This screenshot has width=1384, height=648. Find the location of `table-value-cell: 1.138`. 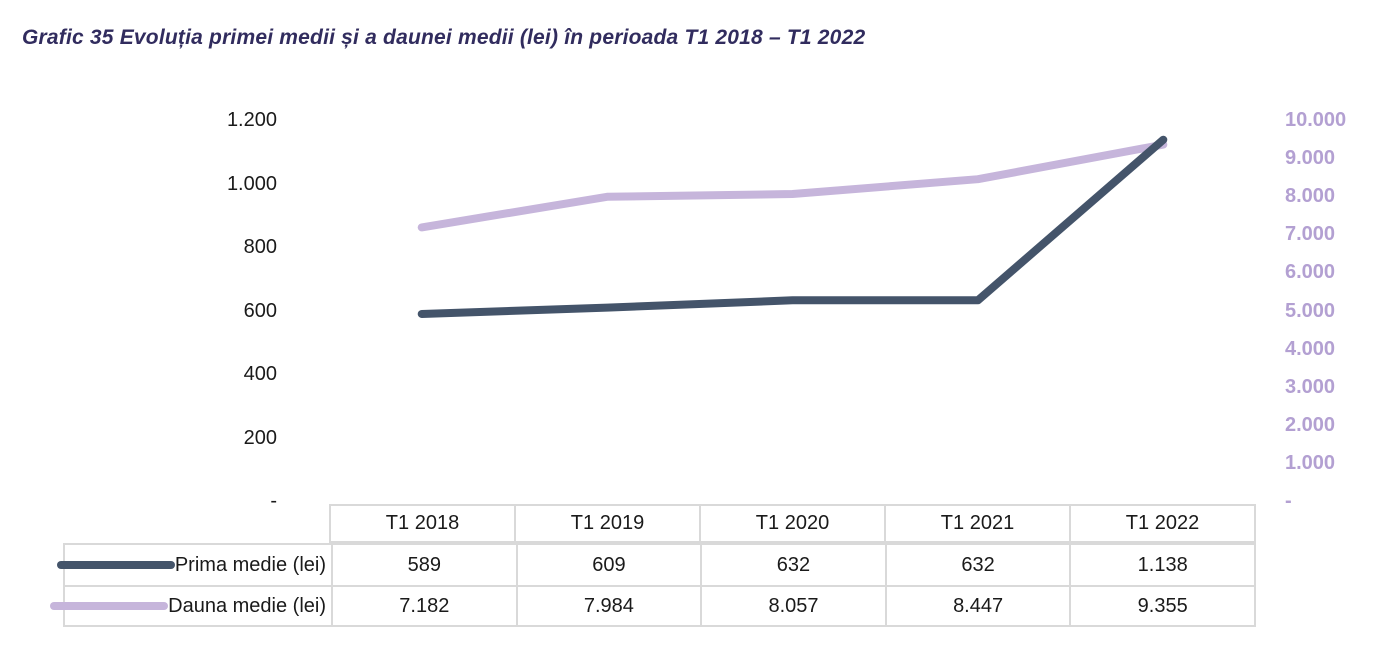

table-value-cell: 1.138 is located at coordinates (1161, 565).